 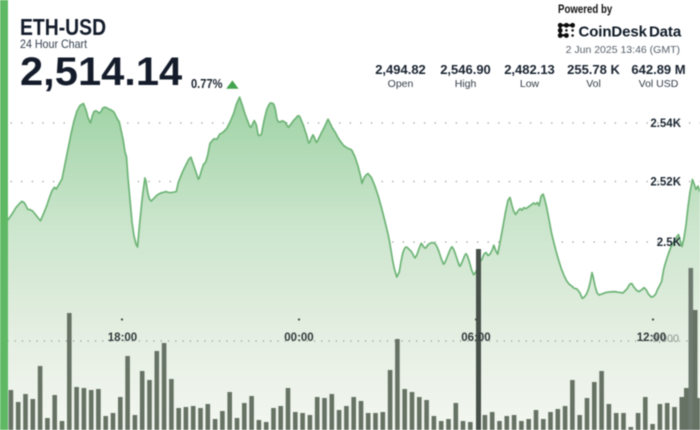 What do you see at coordinates (665, 183) in the screenshot?
I see `svg-text: 2.52K` at bounding box center [665, 183].